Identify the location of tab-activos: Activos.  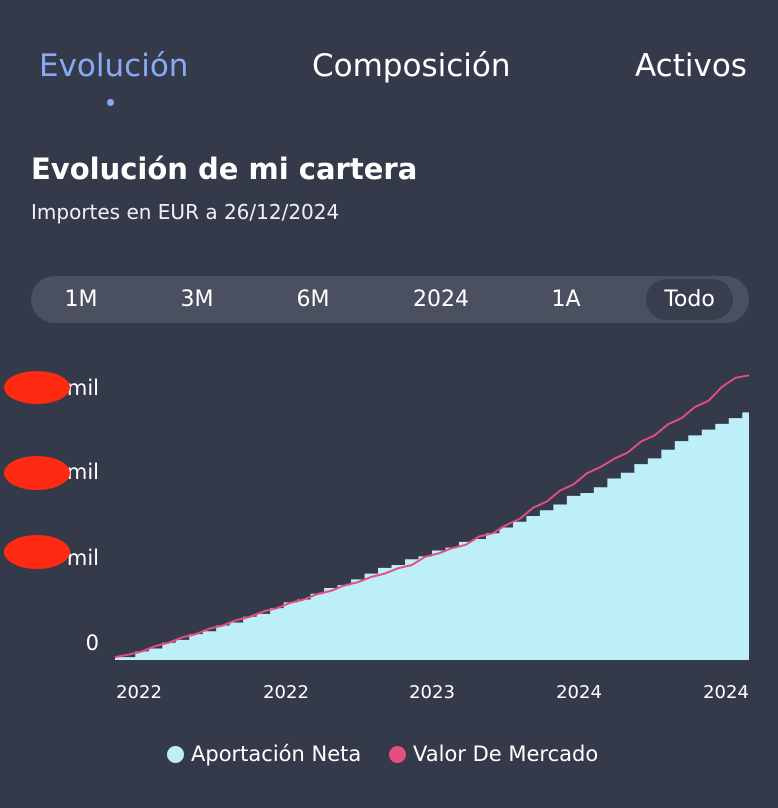
(691, 66).